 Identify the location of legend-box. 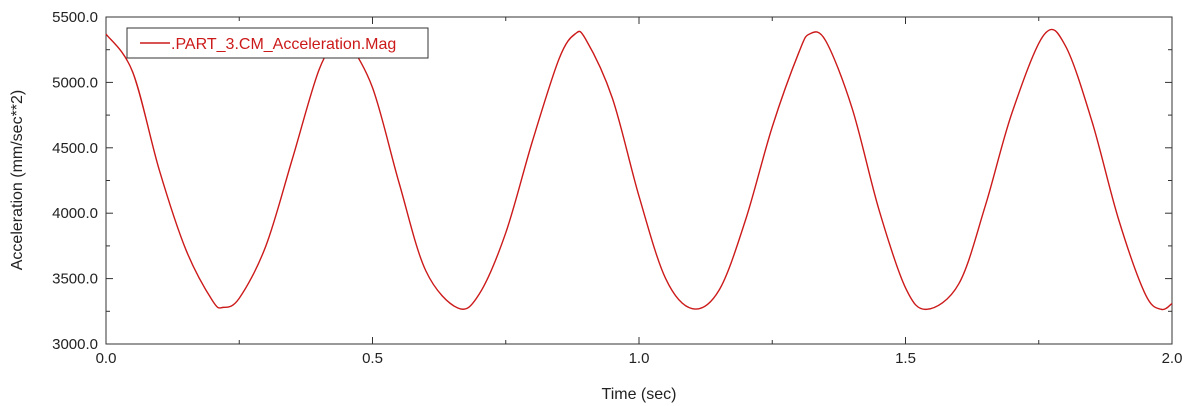
(277, 43).